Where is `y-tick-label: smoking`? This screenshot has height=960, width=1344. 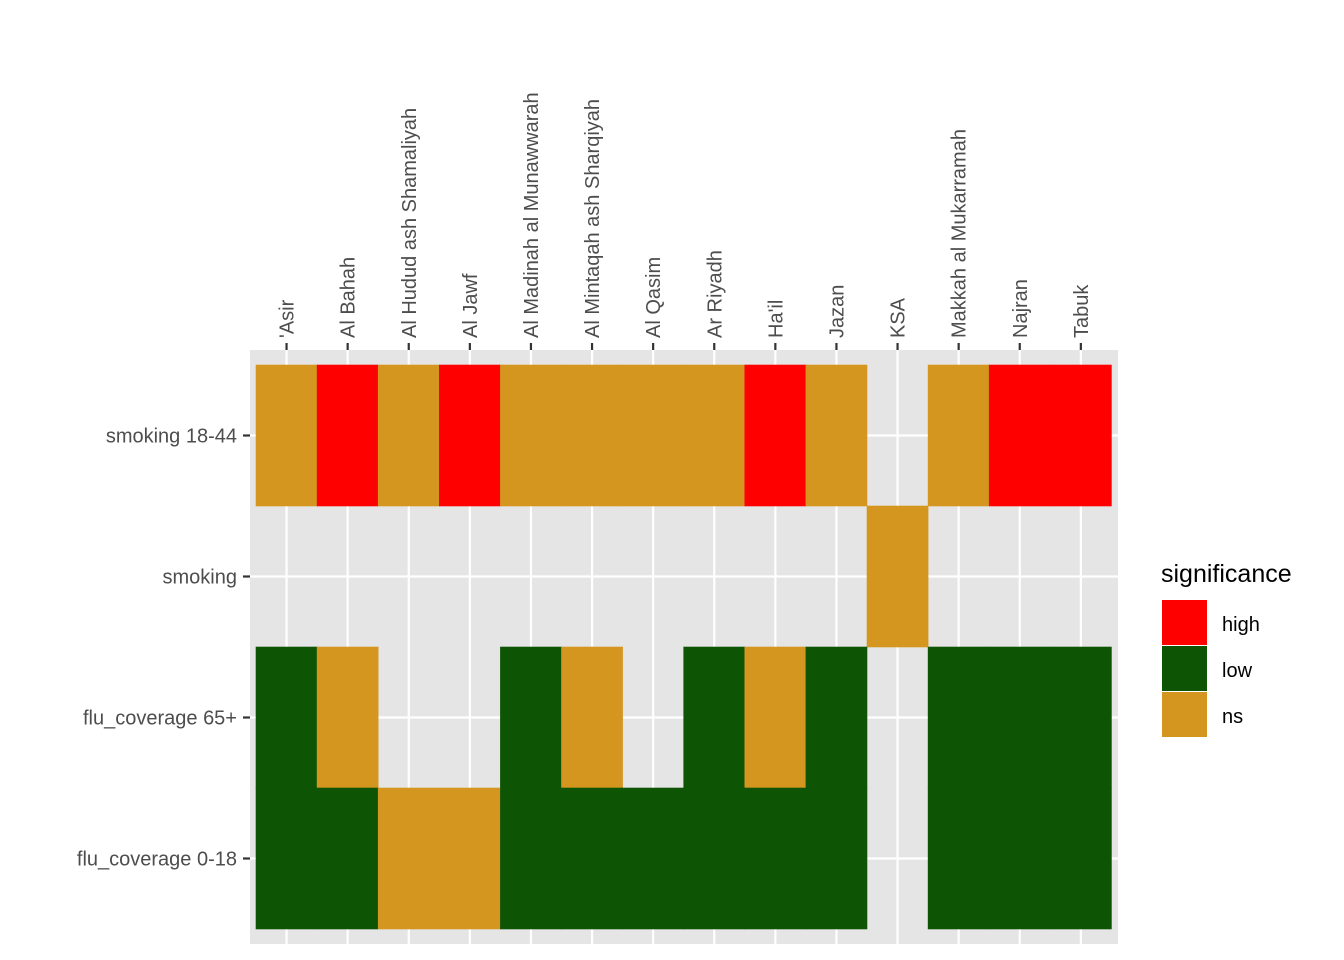 y-tick-label: smoking is located at coordinates (200, 578).